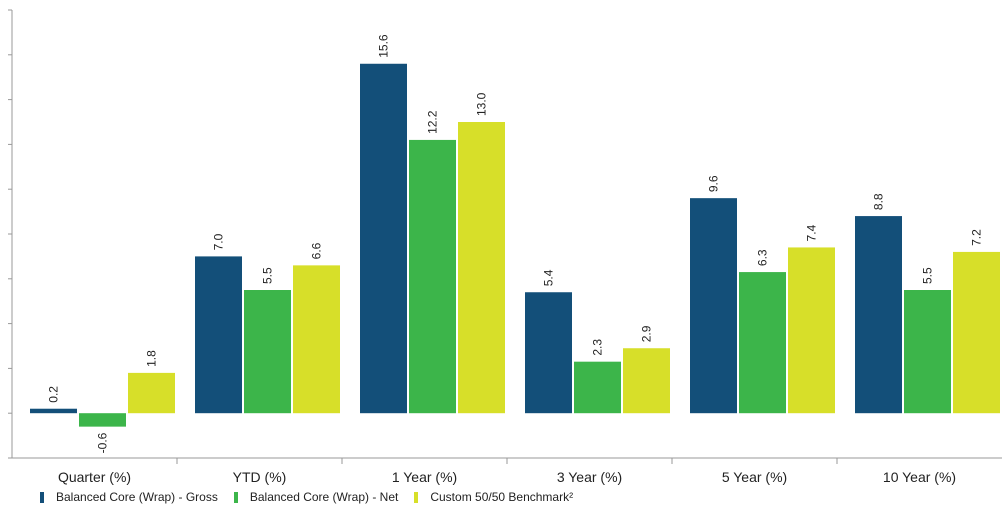  I want to click on data-label: 9.6, so click(714, 183).